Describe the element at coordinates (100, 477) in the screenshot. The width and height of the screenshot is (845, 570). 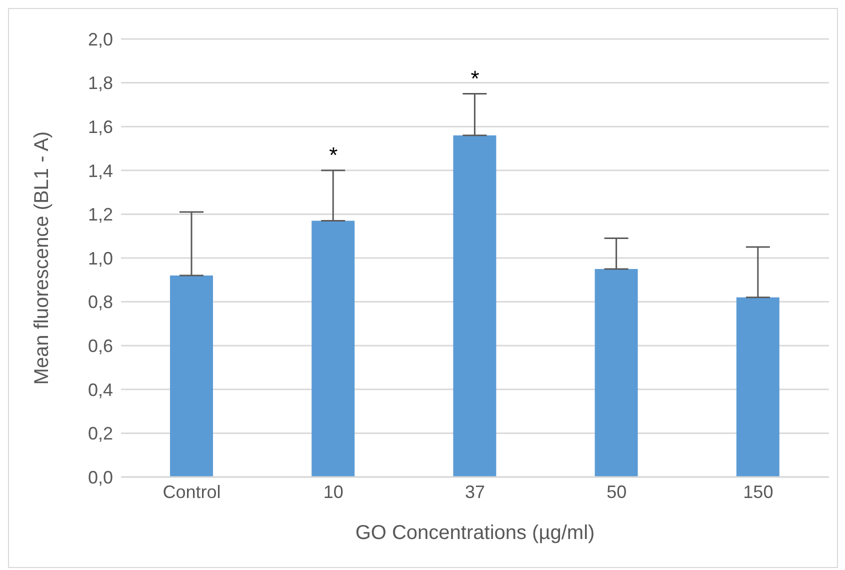
I see `y-tick-label: 0,0` at that location.